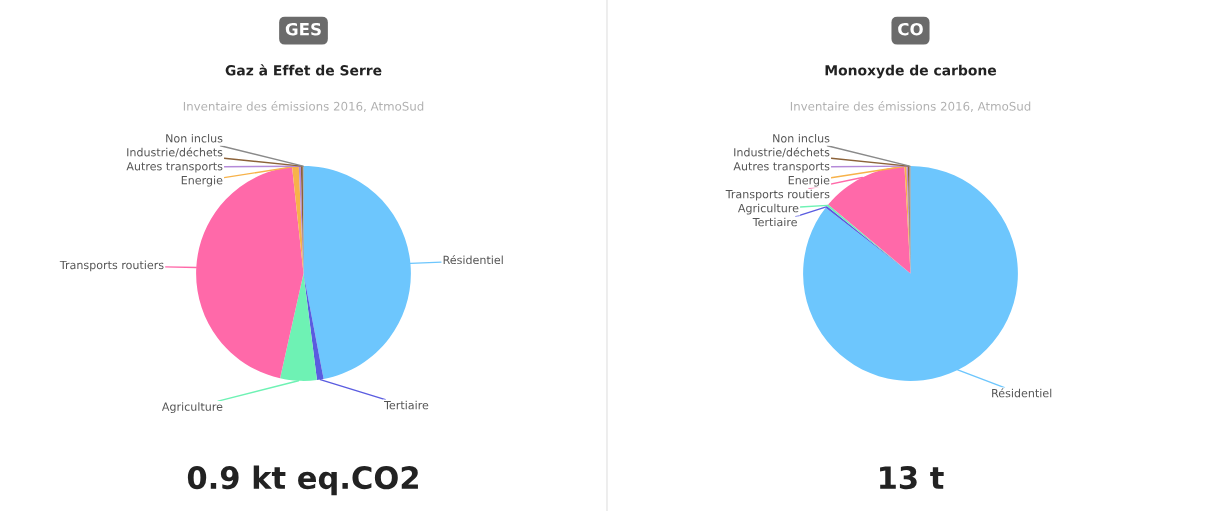  I want to click on text: GES, so click(303, 29).